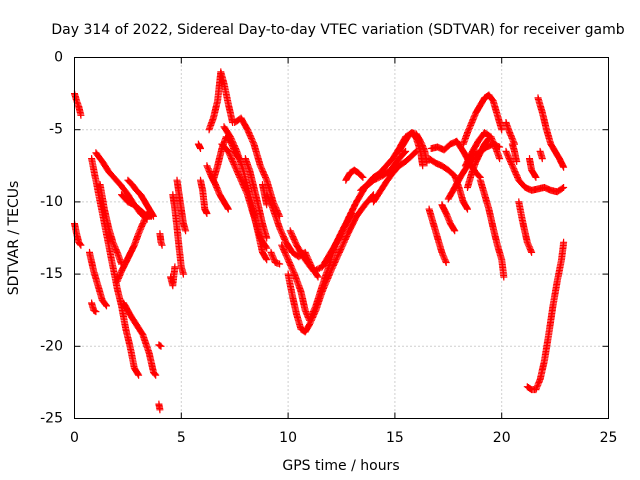  Describe the element at coordinates (58, 58) in the screenshot. I see `y-tick-label: 0` at that location.